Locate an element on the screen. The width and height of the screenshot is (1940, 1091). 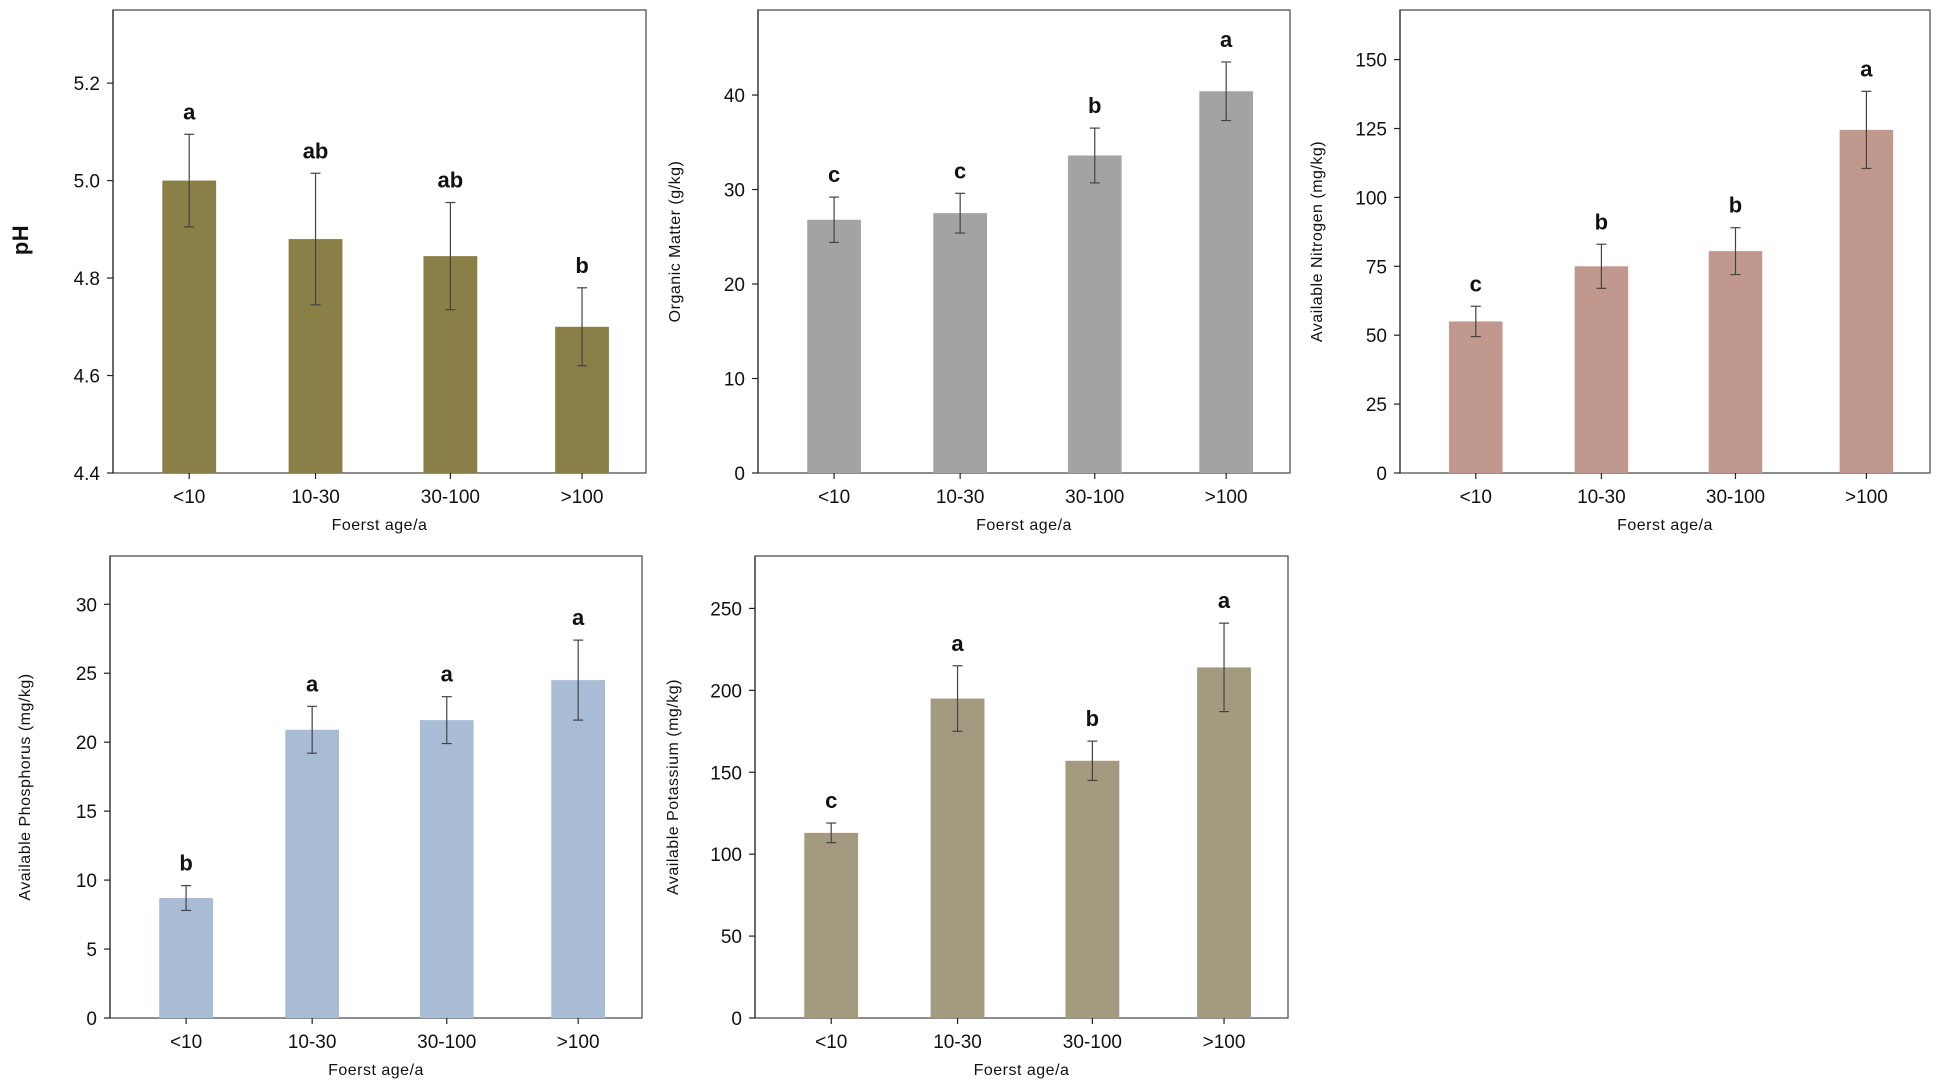
y-tick-label: 75 is located at coordinates (1376, 267).